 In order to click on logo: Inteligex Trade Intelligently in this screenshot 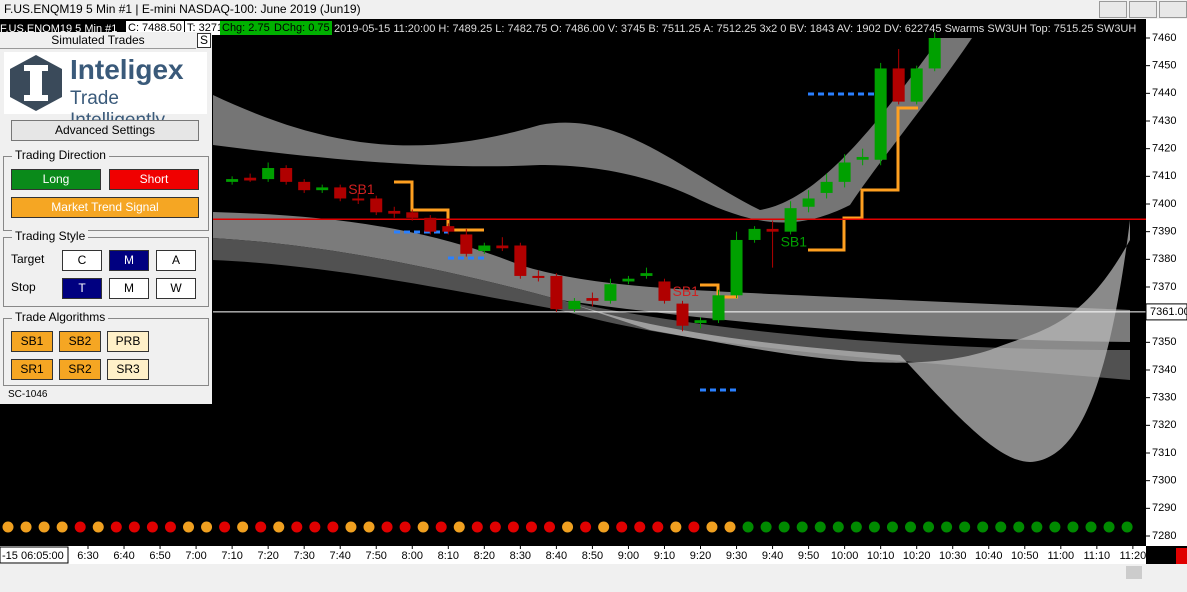, I will do `click(105, 91)`.